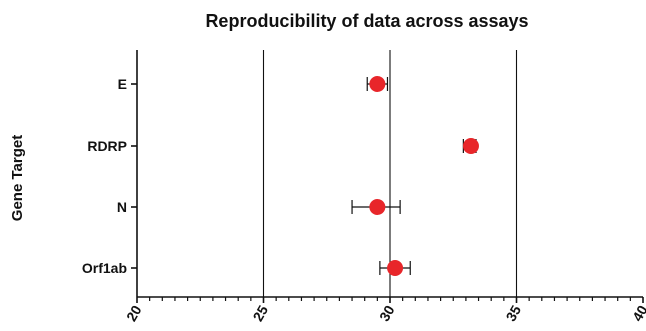 Image resolution: width=646 pixels, height=331 pixels. I want to click on x-tick-label: 35, so click(513, 313).